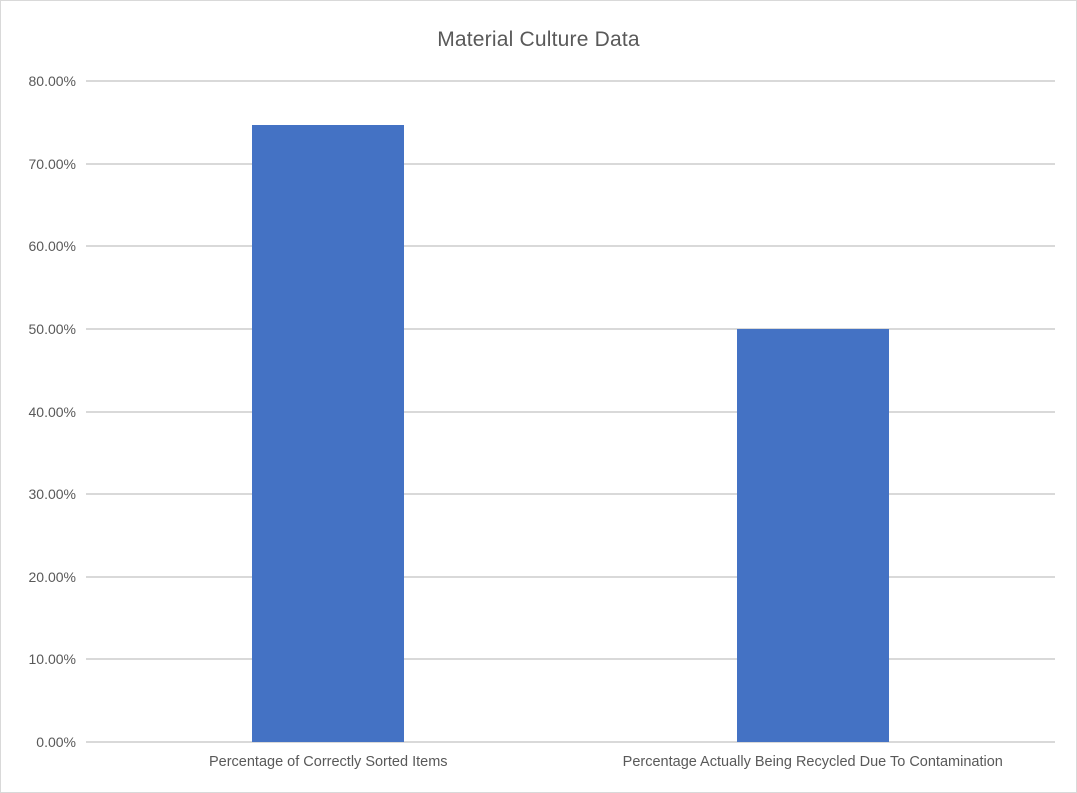  What do you see at coordinates (52, 659) in the screenshot?
I see `y-axis-tick-label: 10.00%` at bounding box center [52, 659].